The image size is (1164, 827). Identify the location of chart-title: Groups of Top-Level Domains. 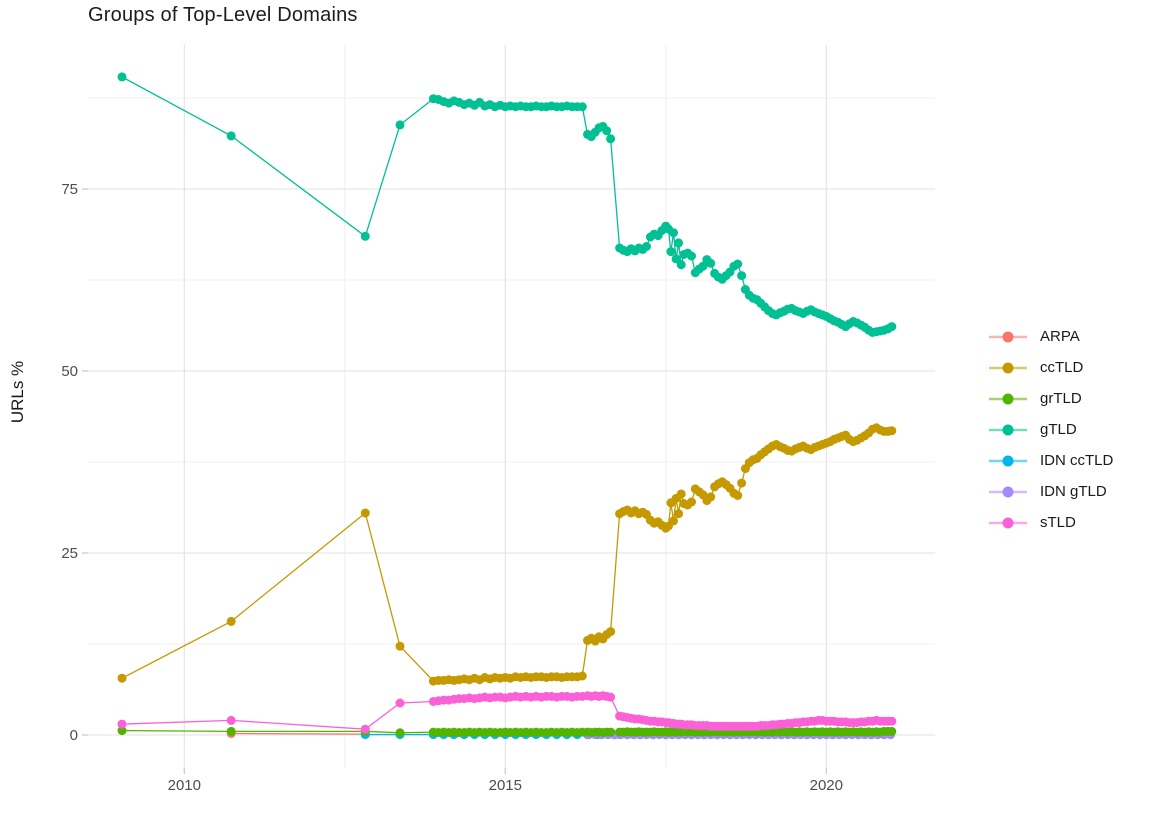
(223, 15).